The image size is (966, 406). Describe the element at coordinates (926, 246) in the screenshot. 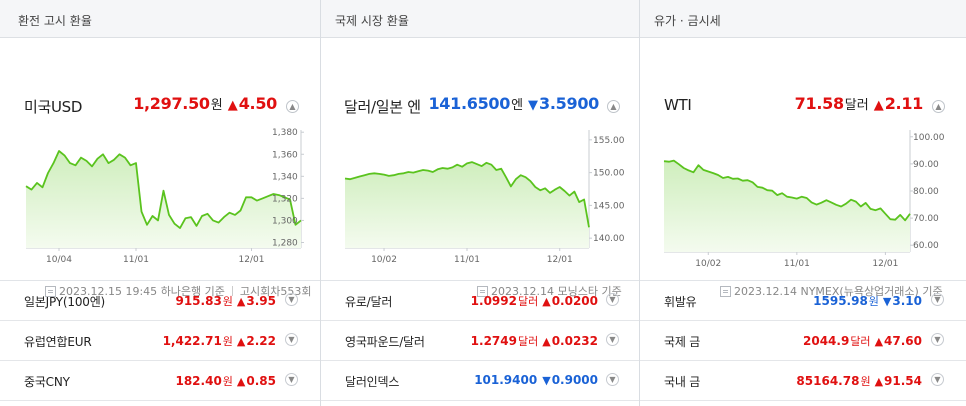

I see `y-tick-label: 60.00` at that location.